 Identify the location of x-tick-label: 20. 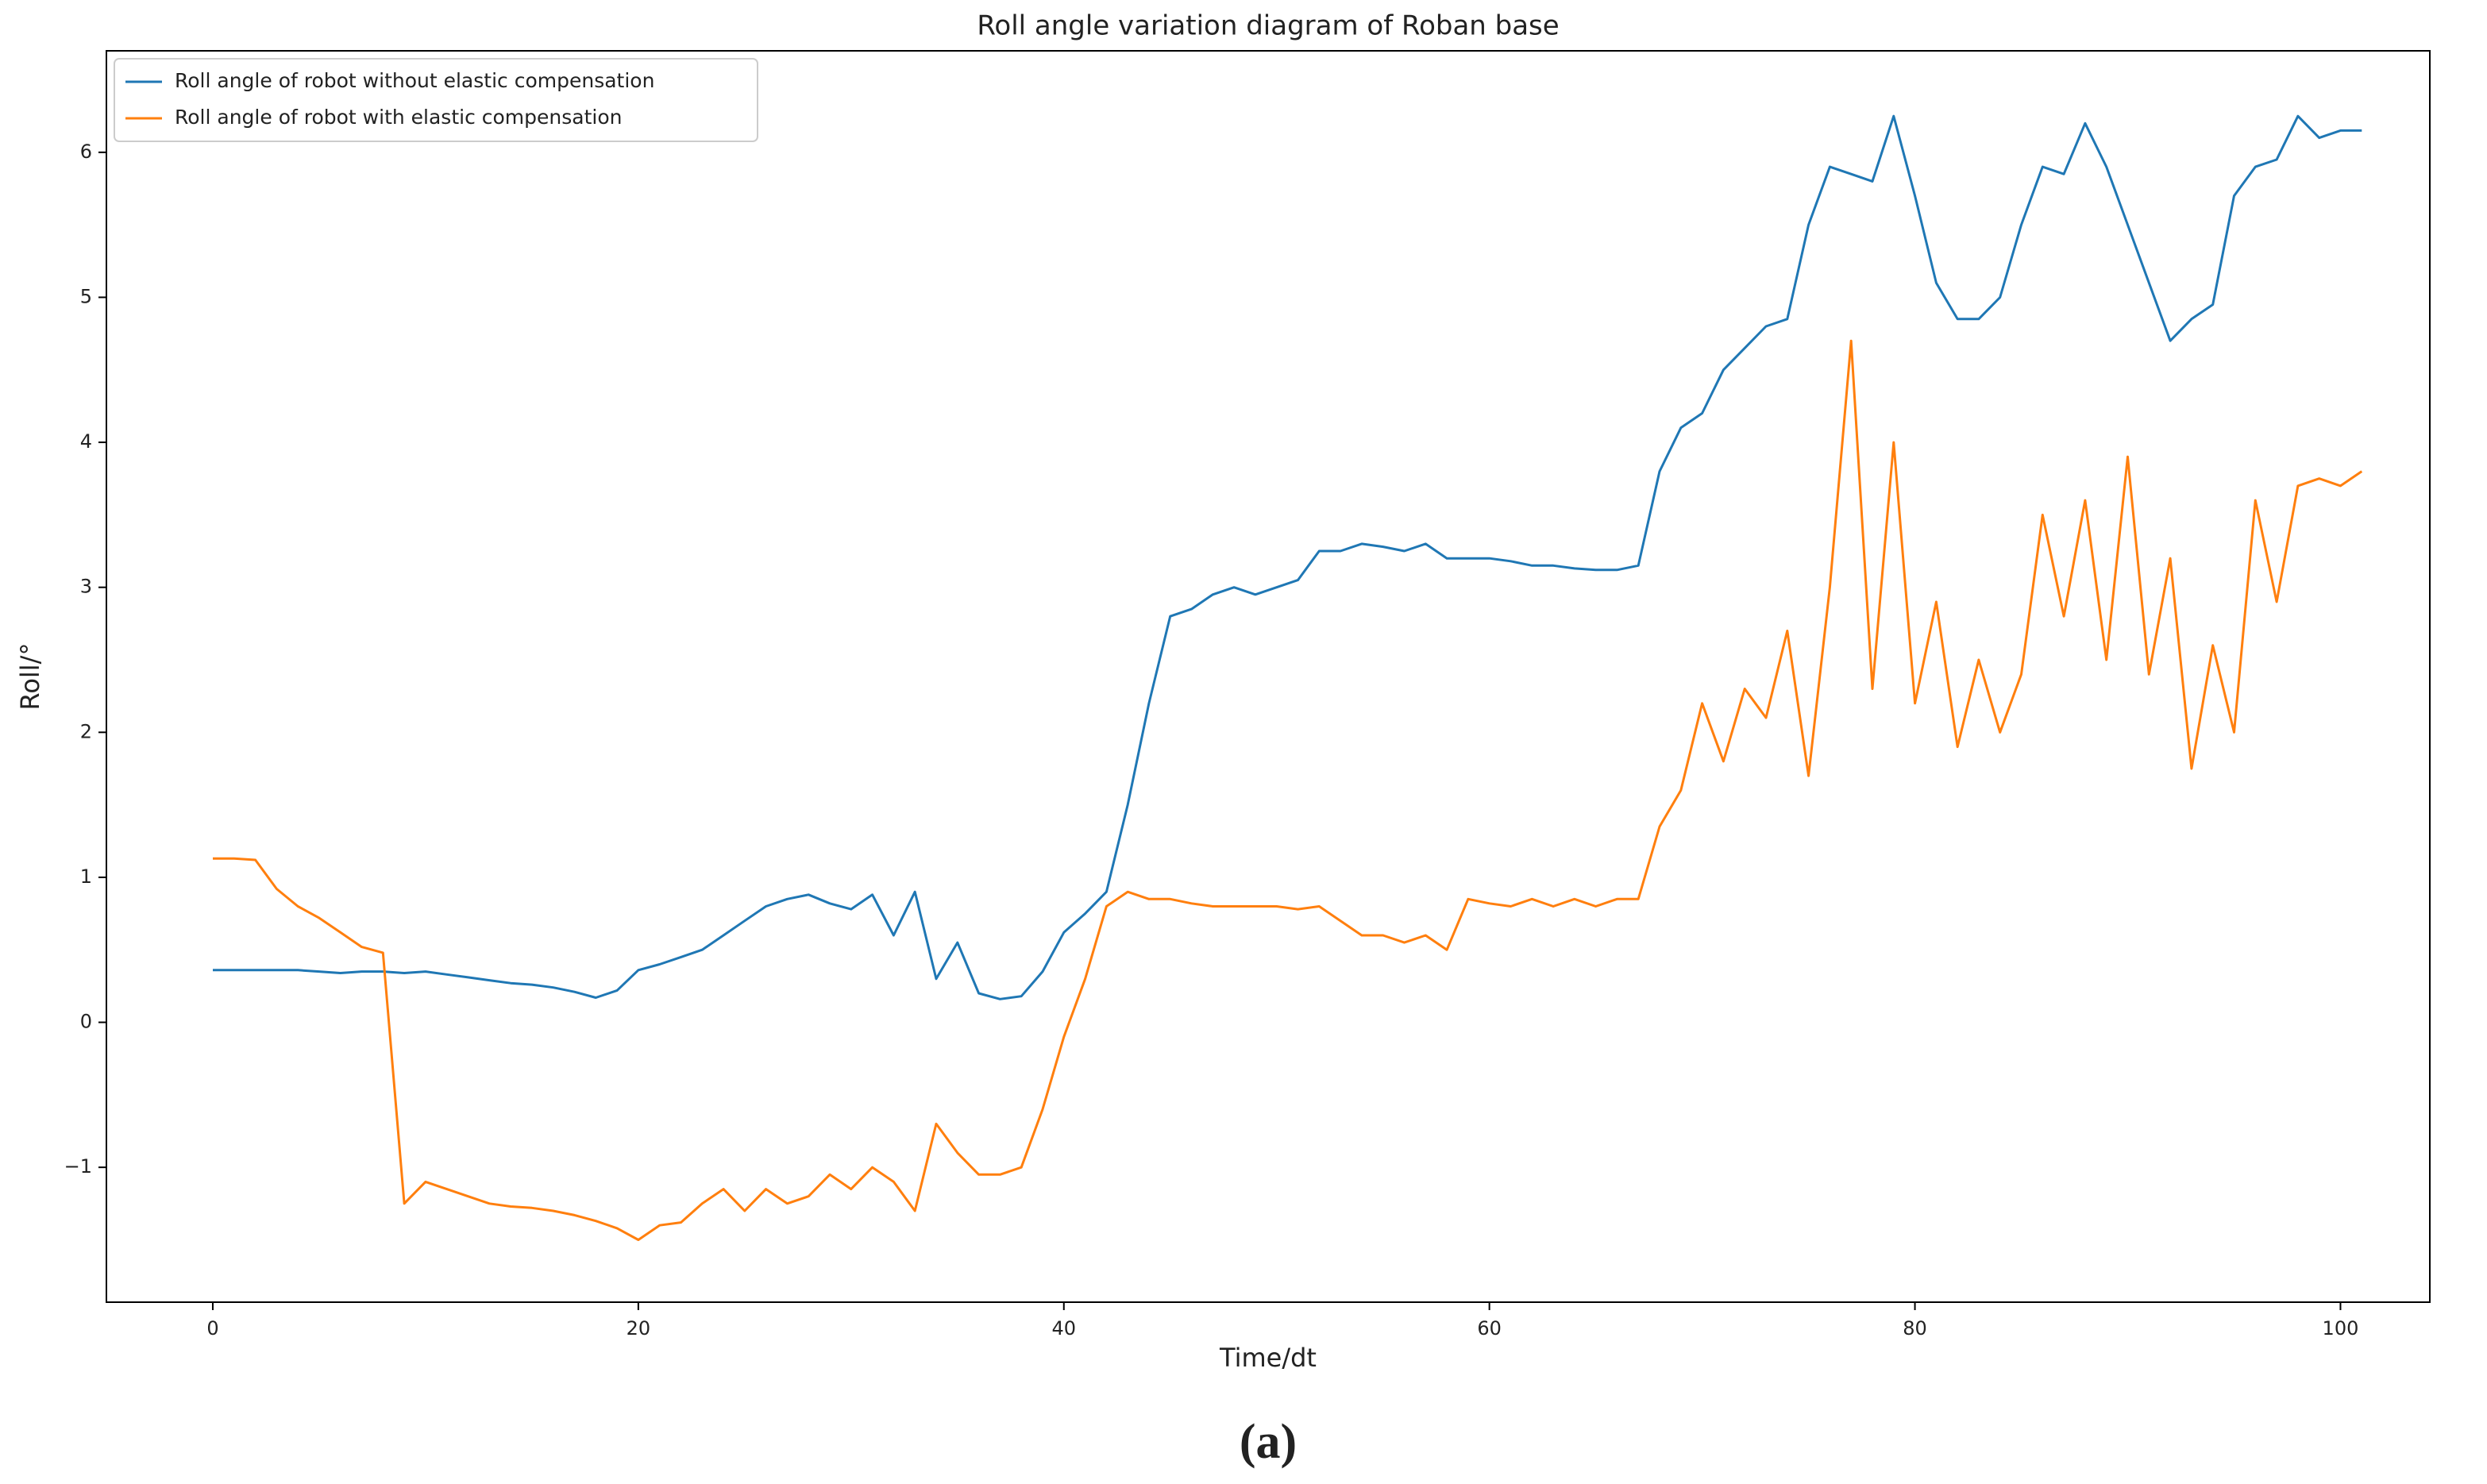
(639, 1328).